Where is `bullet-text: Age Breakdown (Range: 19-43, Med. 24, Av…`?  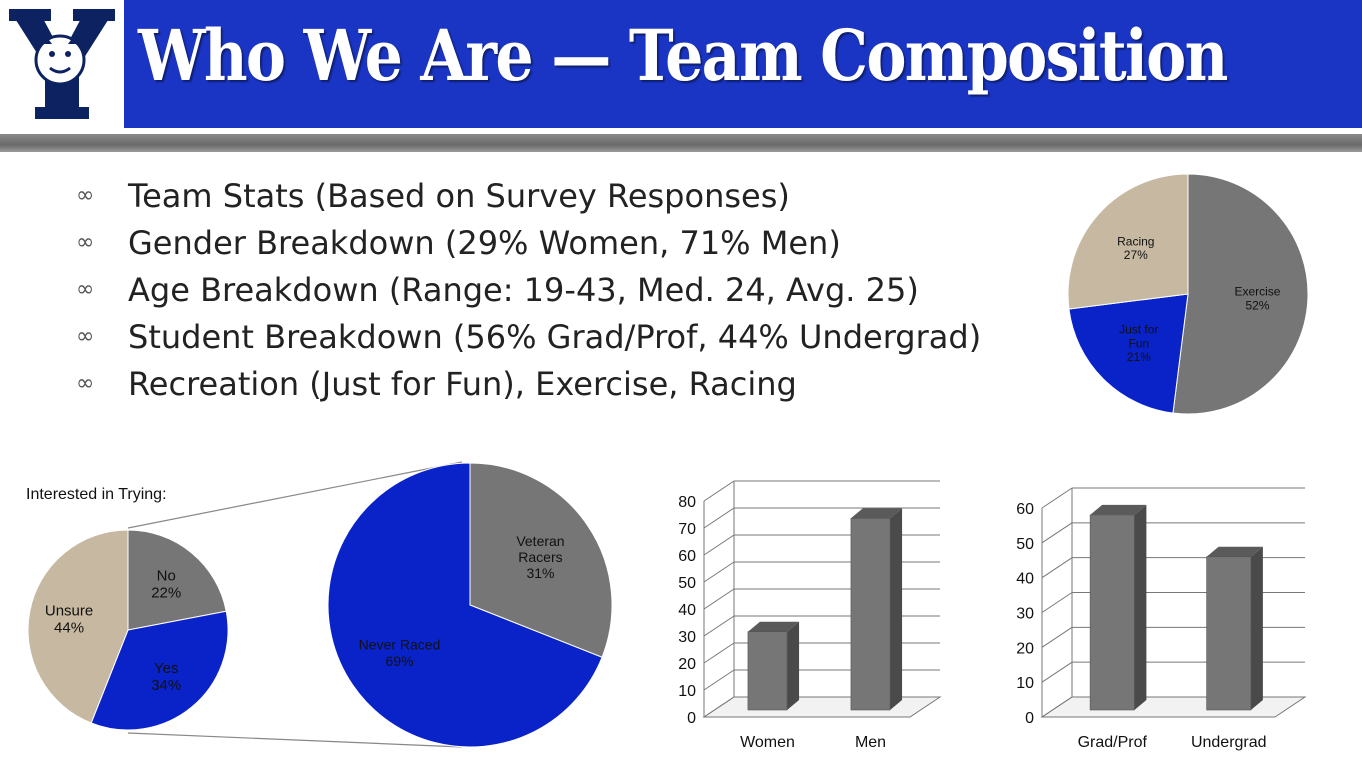 bullet-text: Age Breakdown (Range: 19-43, Med. 24, Av… is located at coordinates (523, 289).